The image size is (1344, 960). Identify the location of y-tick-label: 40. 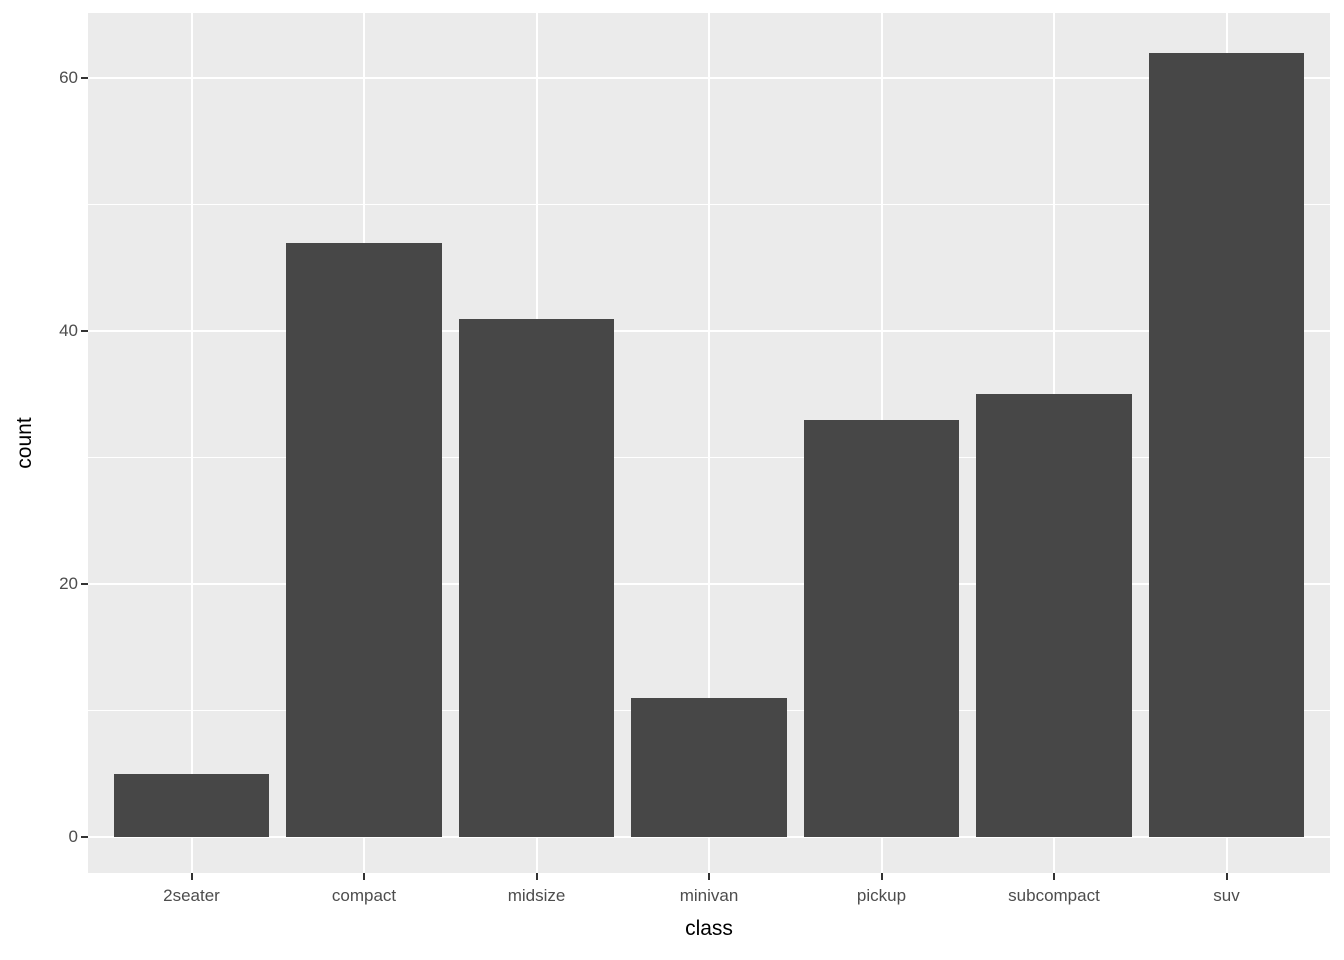
(68, 331).